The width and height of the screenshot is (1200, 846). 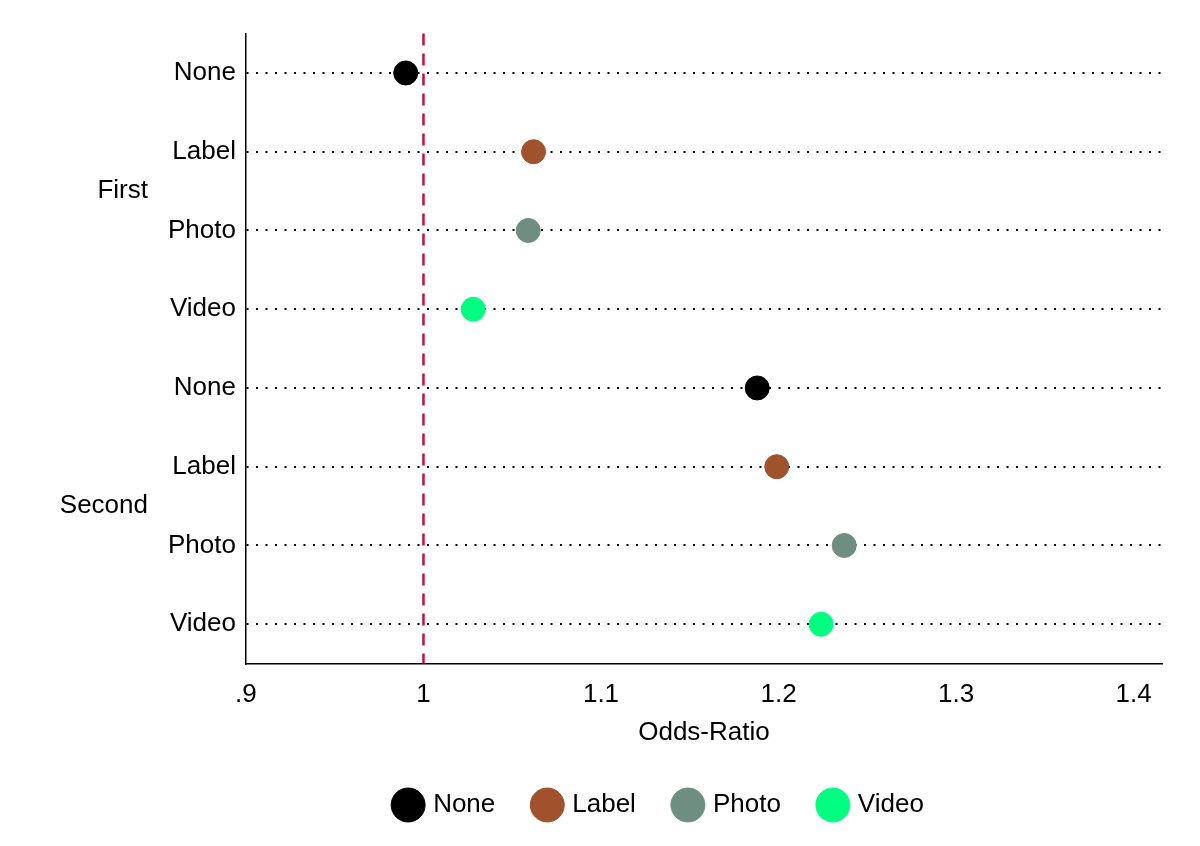 I want to click on x-tick-label: 1.2, so click(x=778, y=693).